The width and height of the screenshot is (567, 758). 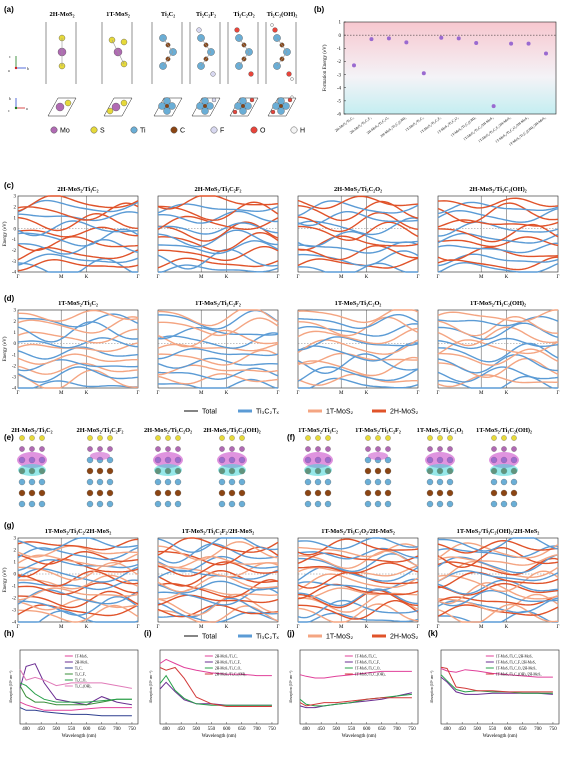 What do you see at coordinates (339, 115) in the screenshot?
I see `y-tick-label: -6` at bounding box center [339, 115].